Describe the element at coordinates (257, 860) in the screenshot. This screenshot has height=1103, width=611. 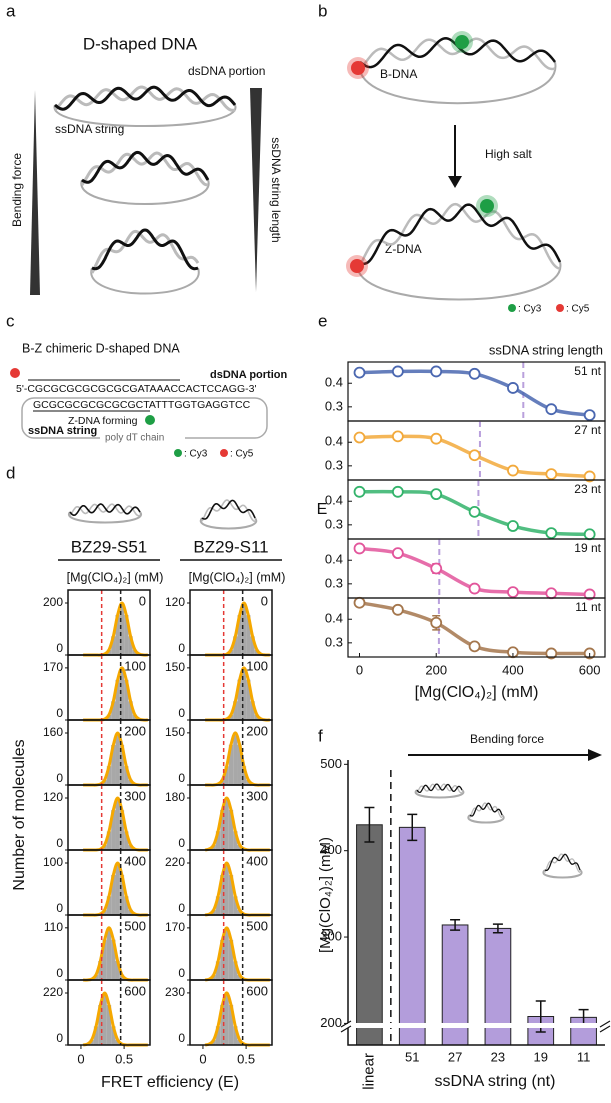
I see `panel-label: 400` at that location.